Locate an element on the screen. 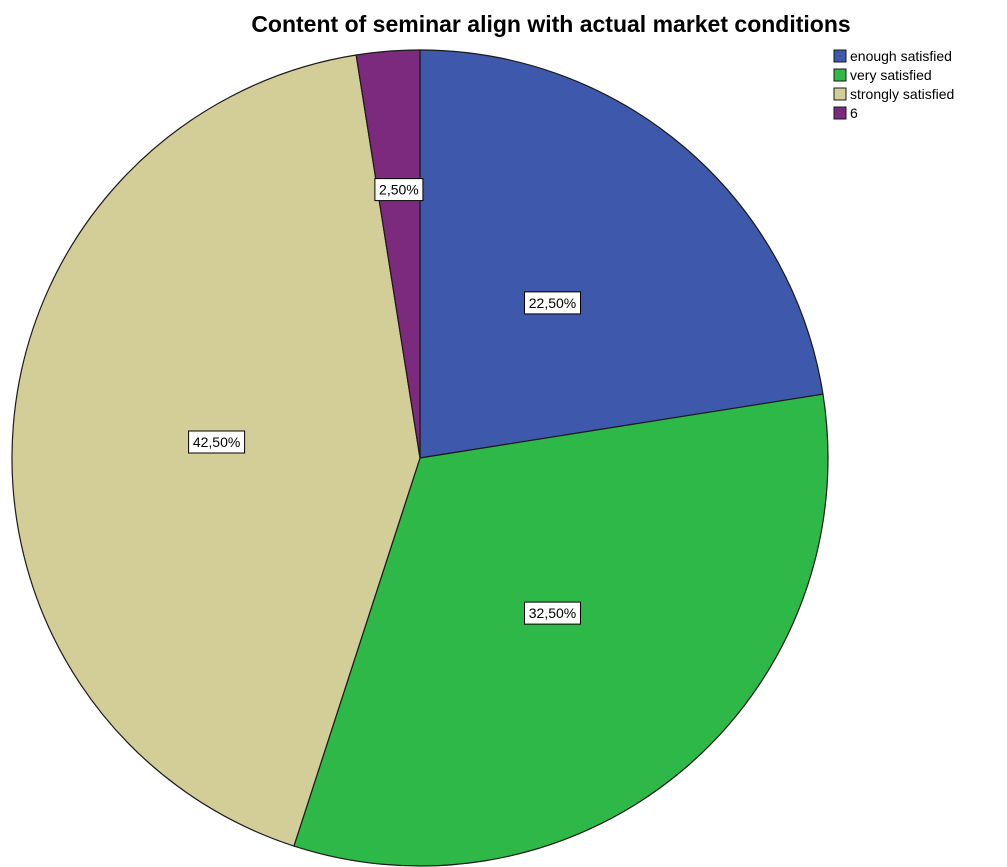 Image resolution: width=1007 pixels, height=867 pixels. slice-label-text-4: 2,50% is located at coordinates (399, 190).